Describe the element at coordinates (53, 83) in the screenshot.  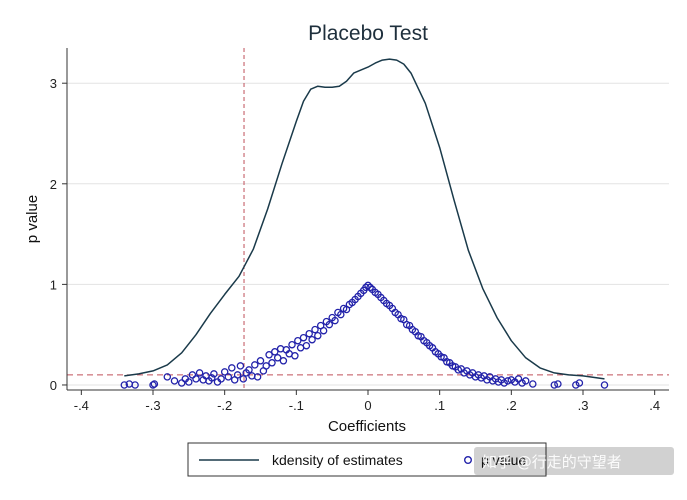
I see `y-tick-label: 3` at that location.